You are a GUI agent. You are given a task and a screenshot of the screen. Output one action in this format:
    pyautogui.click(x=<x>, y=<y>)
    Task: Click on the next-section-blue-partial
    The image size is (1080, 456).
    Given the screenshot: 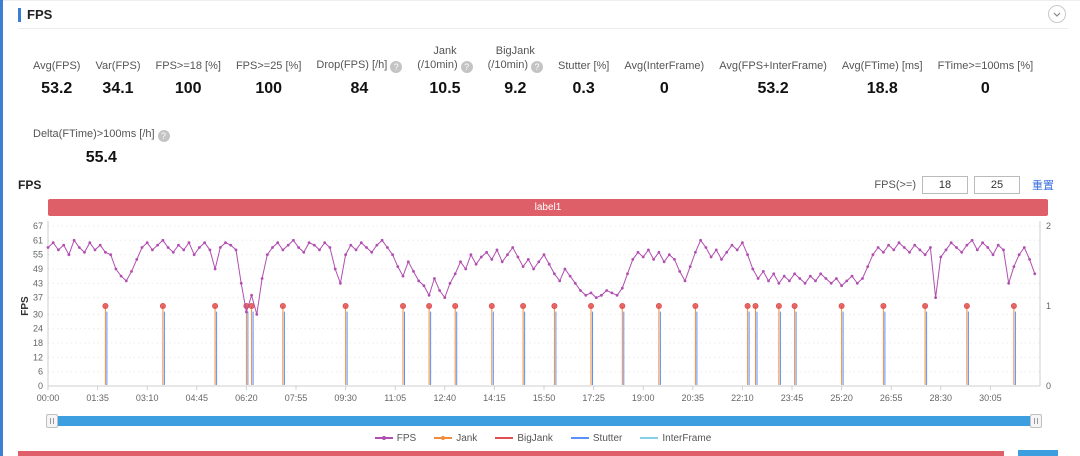 What is the action you would take?
    pyautogui.click(x=1038, y=453)
    